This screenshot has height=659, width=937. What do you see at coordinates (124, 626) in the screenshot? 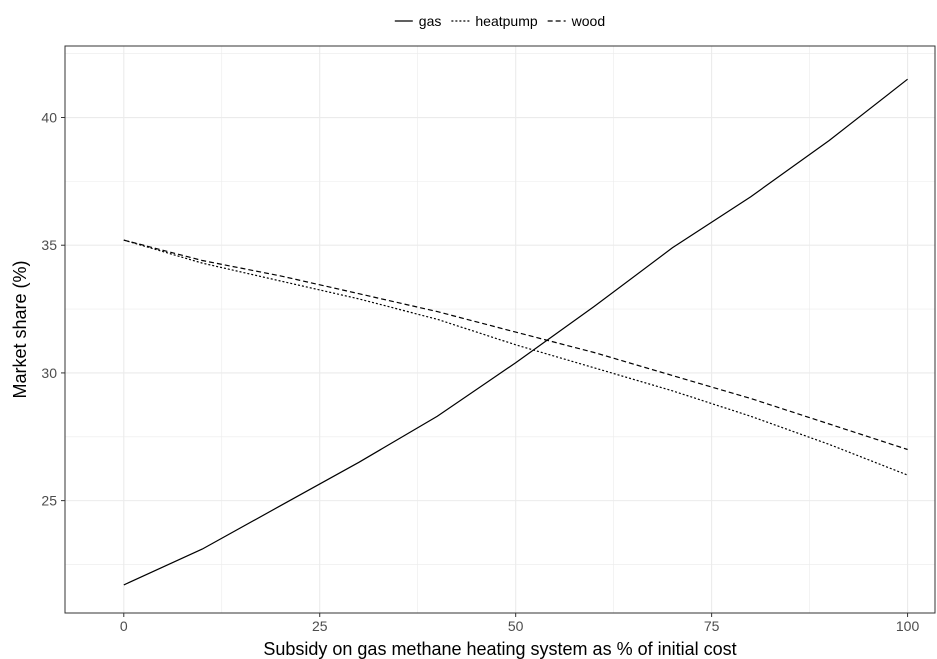
I see `x-tick-label: 0` at bounding box center [124, 626].